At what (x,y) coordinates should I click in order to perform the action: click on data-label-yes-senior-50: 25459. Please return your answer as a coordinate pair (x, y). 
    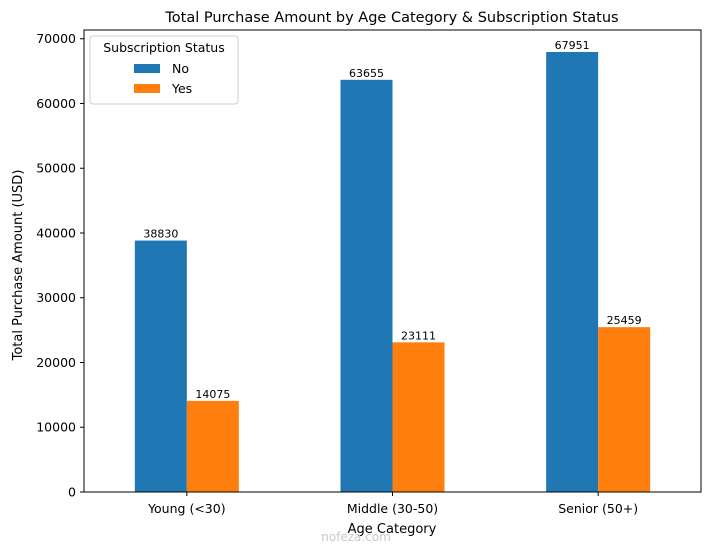
    Looking at the image, I should click on (624, 320).